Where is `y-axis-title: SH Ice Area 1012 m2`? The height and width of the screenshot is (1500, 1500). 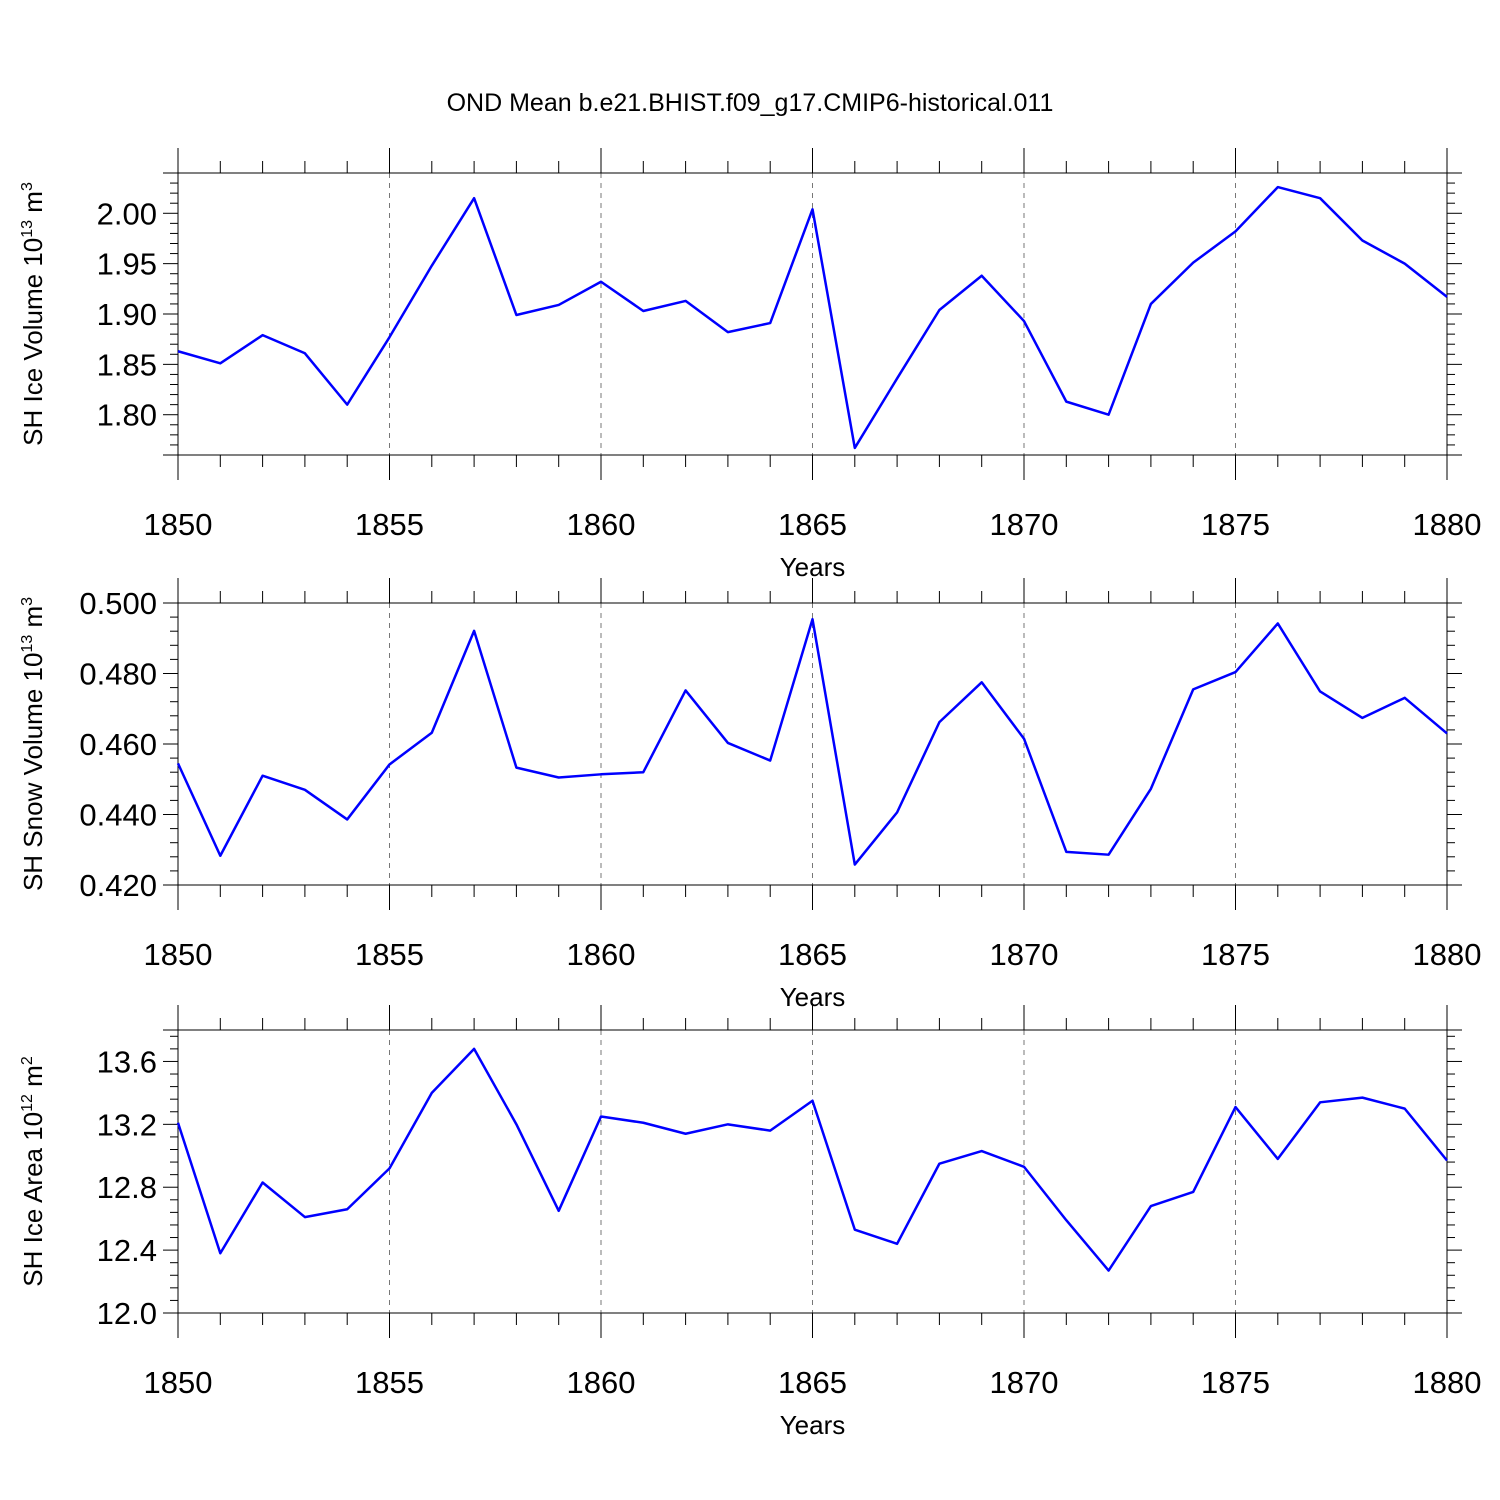 y-axis-title: SH Ice Area 1012 m2 is located at coordinates (33, 1171).